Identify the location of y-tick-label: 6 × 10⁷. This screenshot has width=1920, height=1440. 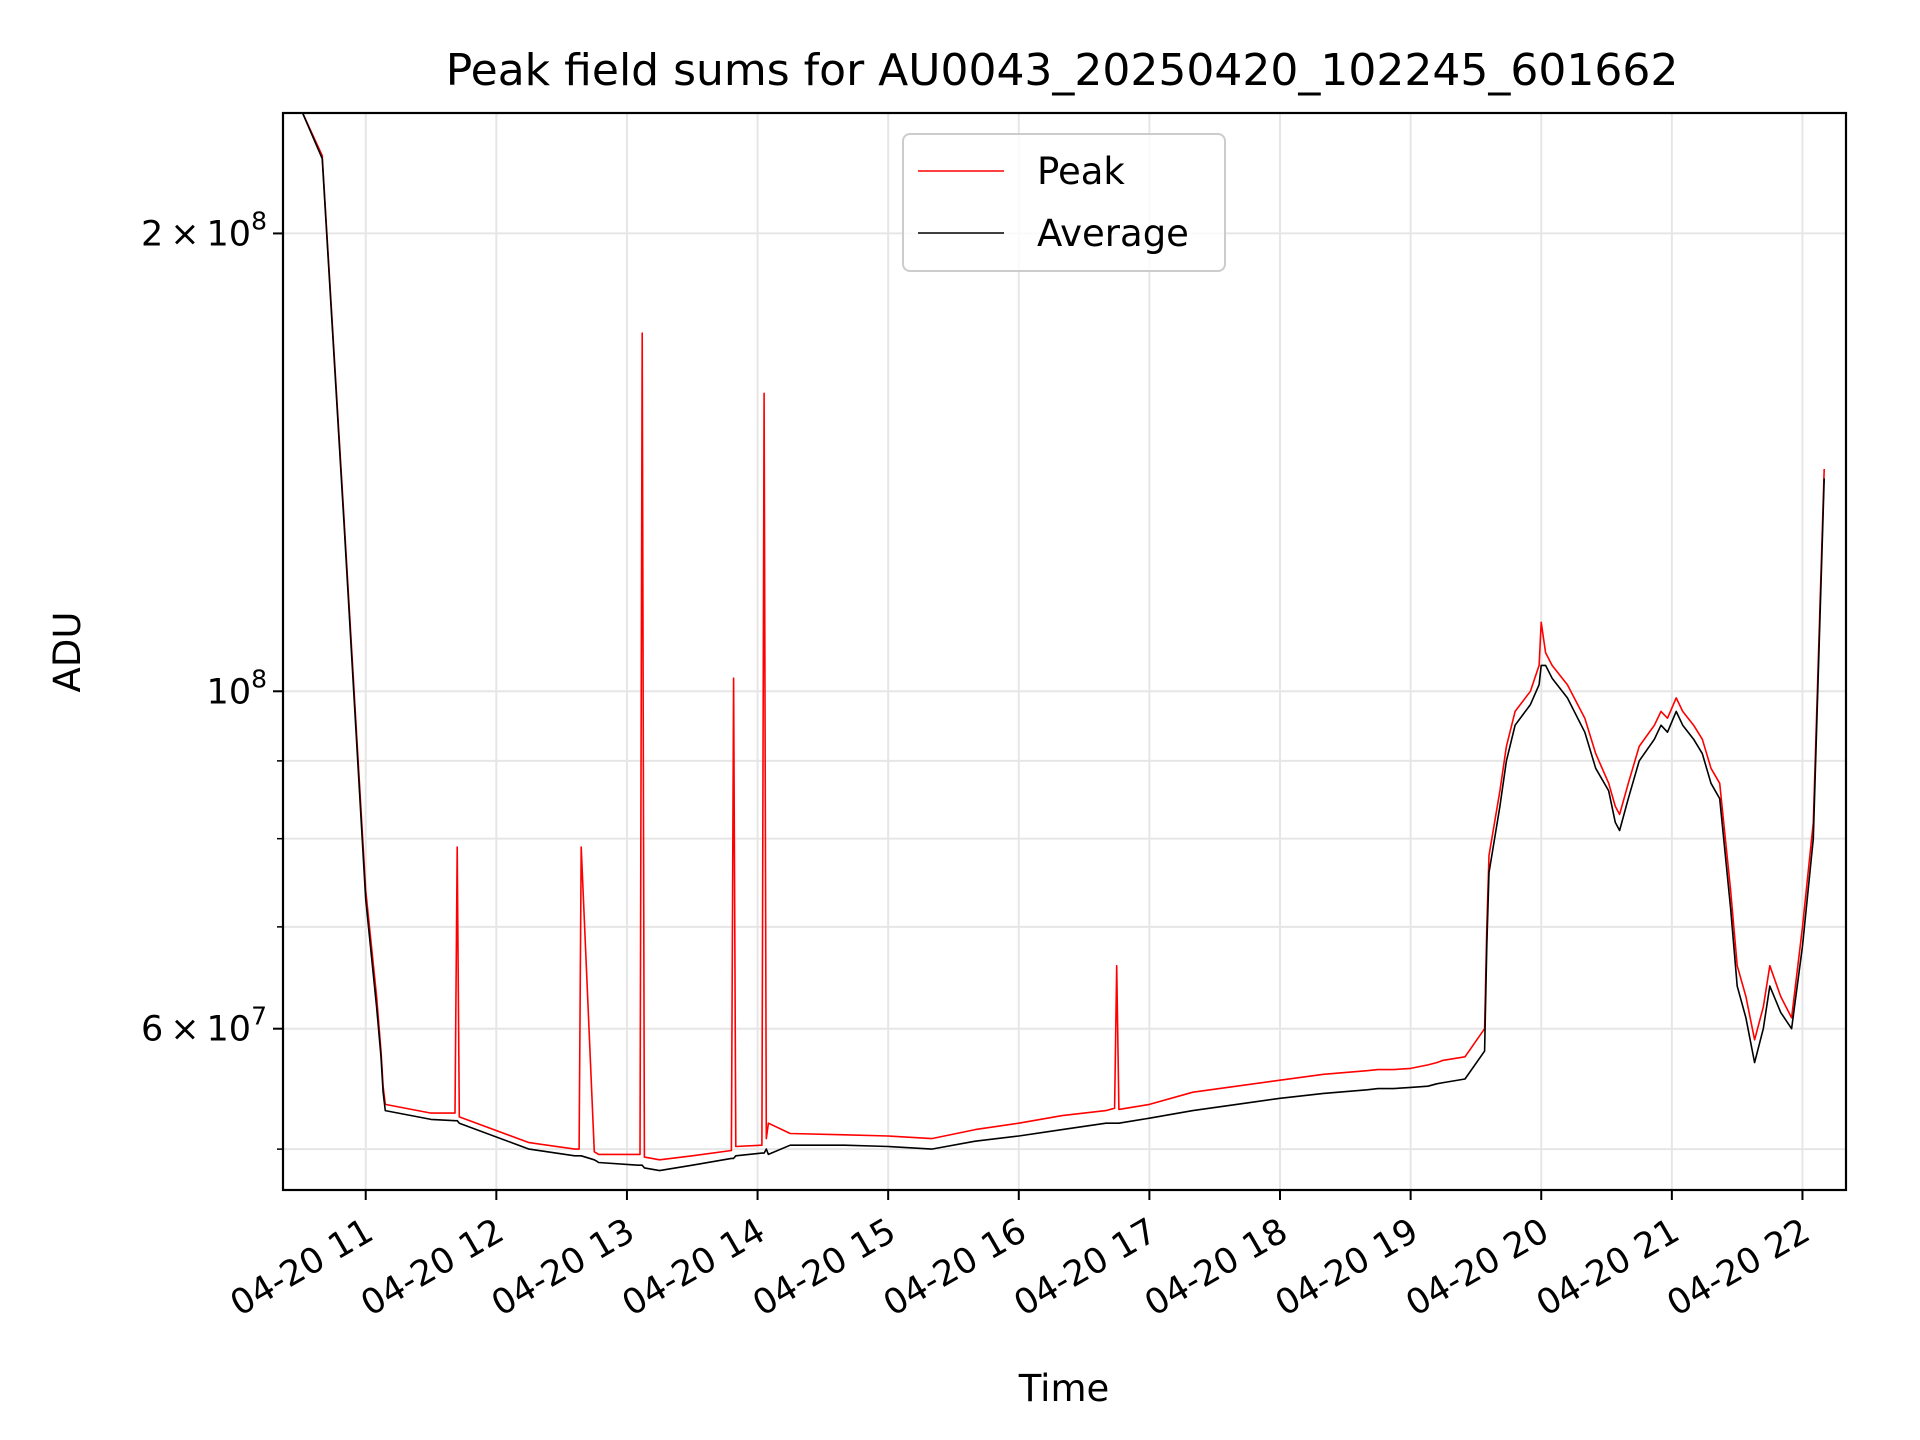
(204, 1026).